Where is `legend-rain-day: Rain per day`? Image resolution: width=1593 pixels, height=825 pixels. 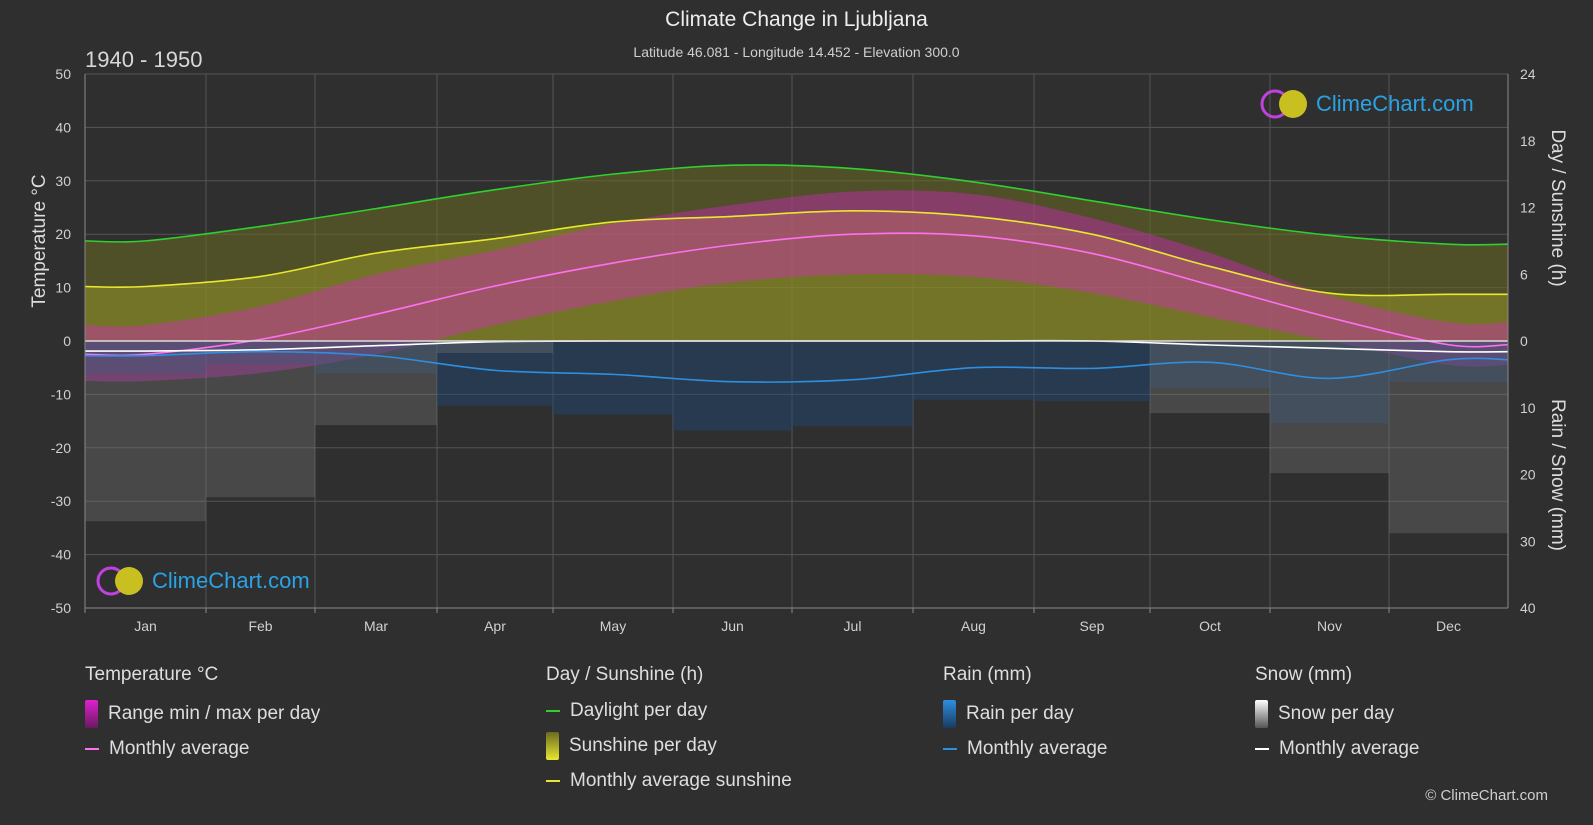
legend-rain-day: Rain per day is located at coordinates (1025, 714).